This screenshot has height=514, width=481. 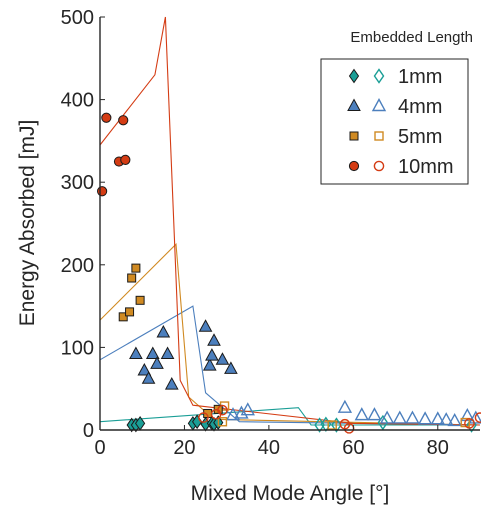 What do you see at coordinates (411, 37) in the screenshot?
I see `legend-title: Embedded Length` at bounding box center [411, 37].